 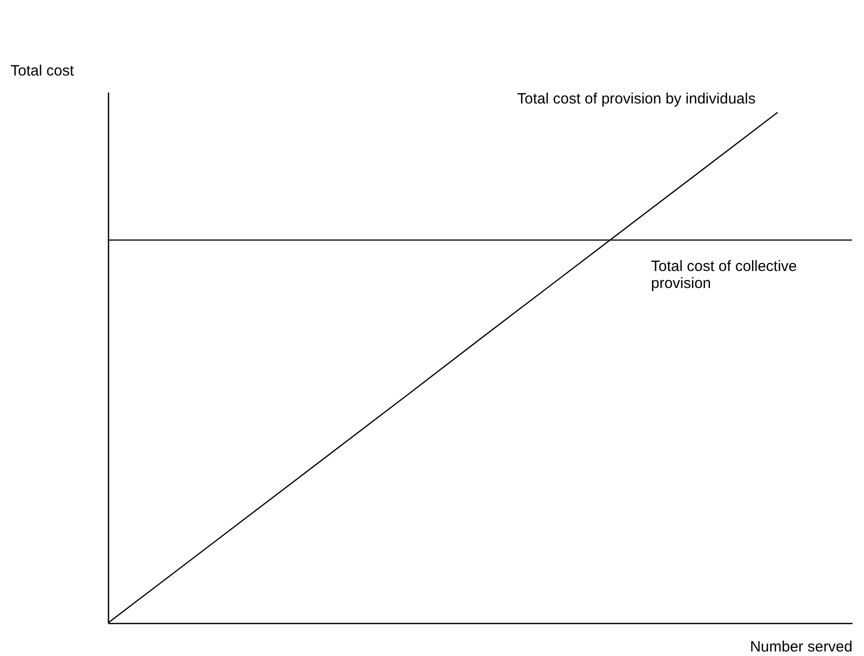 I want to click on series-label: Total cost of collective provision, so click(x=724, y=275).